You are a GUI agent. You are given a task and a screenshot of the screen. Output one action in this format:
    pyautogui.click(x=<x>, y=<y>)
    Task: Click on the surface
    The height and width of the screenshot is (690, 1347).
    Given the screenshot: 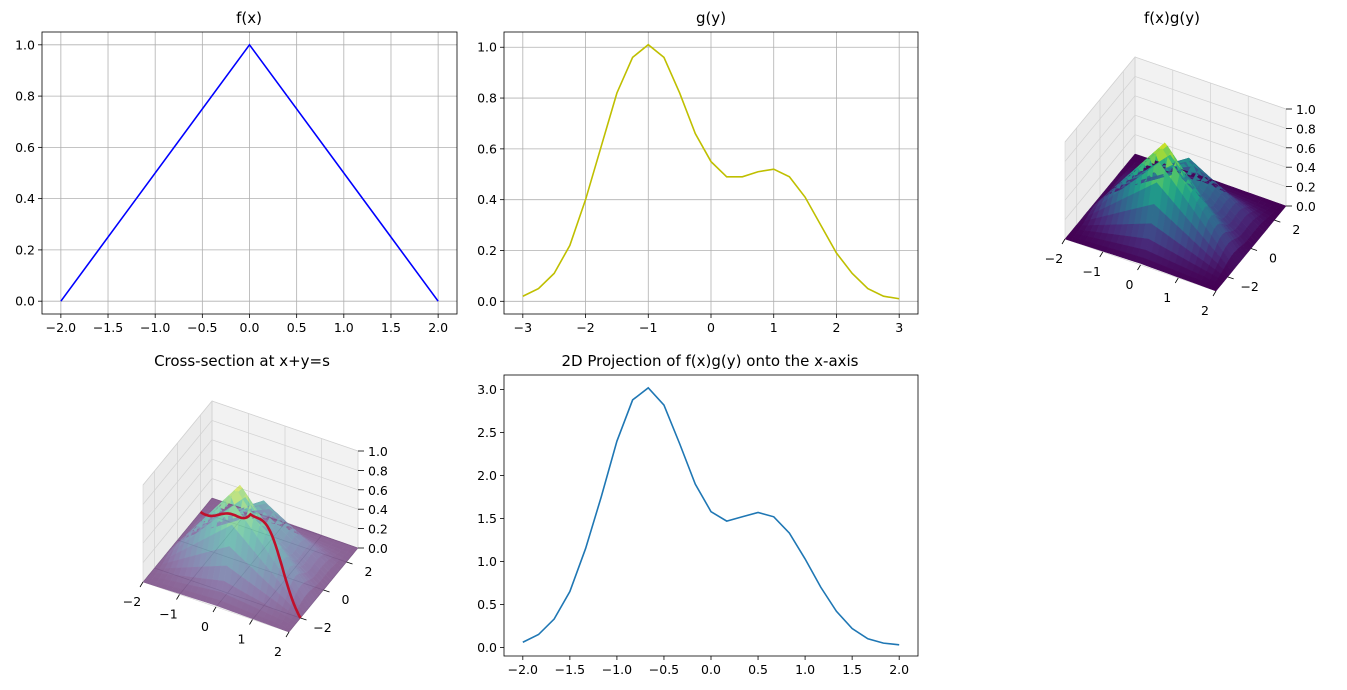 What is the action you would take?
    pyautogui.click(x=1175, y=217)
    